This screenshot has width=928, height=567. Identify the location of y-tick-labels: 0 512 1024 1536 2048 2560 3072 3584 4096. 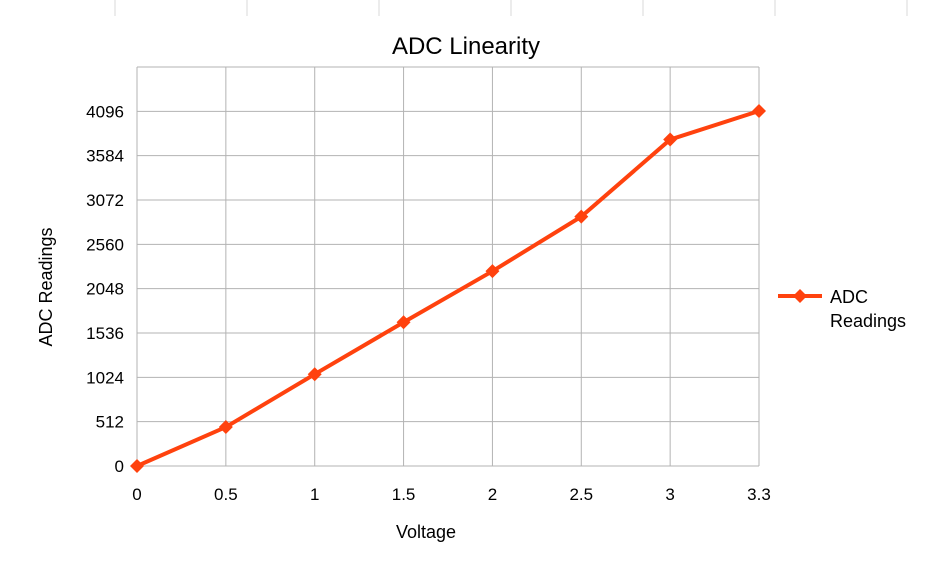
(105, 289).